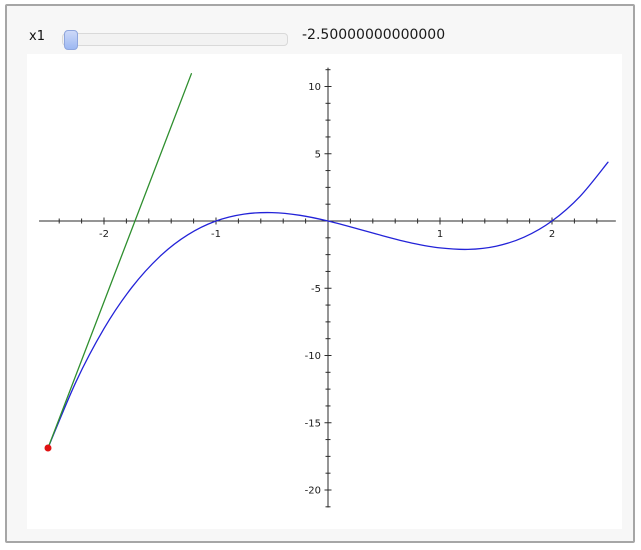  What do you see at coordinates (313, 423) in the screenshot?
I see `y-tick-label: -15` at bounding box center [313, 423].